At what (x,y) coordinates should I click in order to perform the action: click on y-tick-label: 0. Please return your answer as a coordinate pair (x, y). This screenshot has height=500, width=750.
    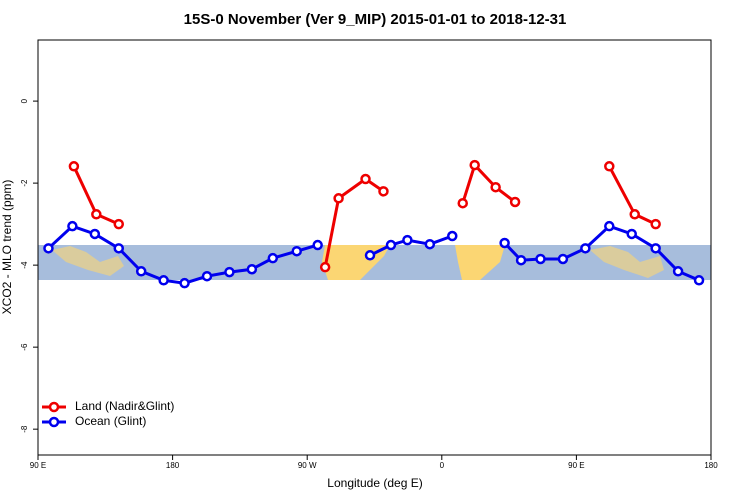
    Looking at the image, I should click on (24, 100).